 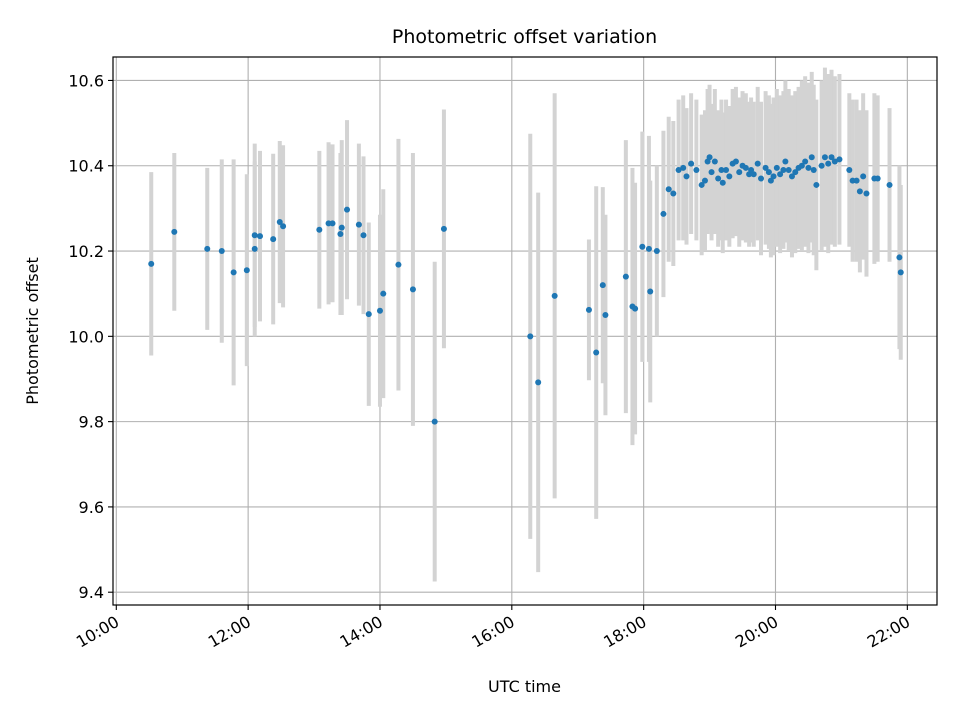 I want to click on x-axis-label: UTC time, so click(x=524, y=686).